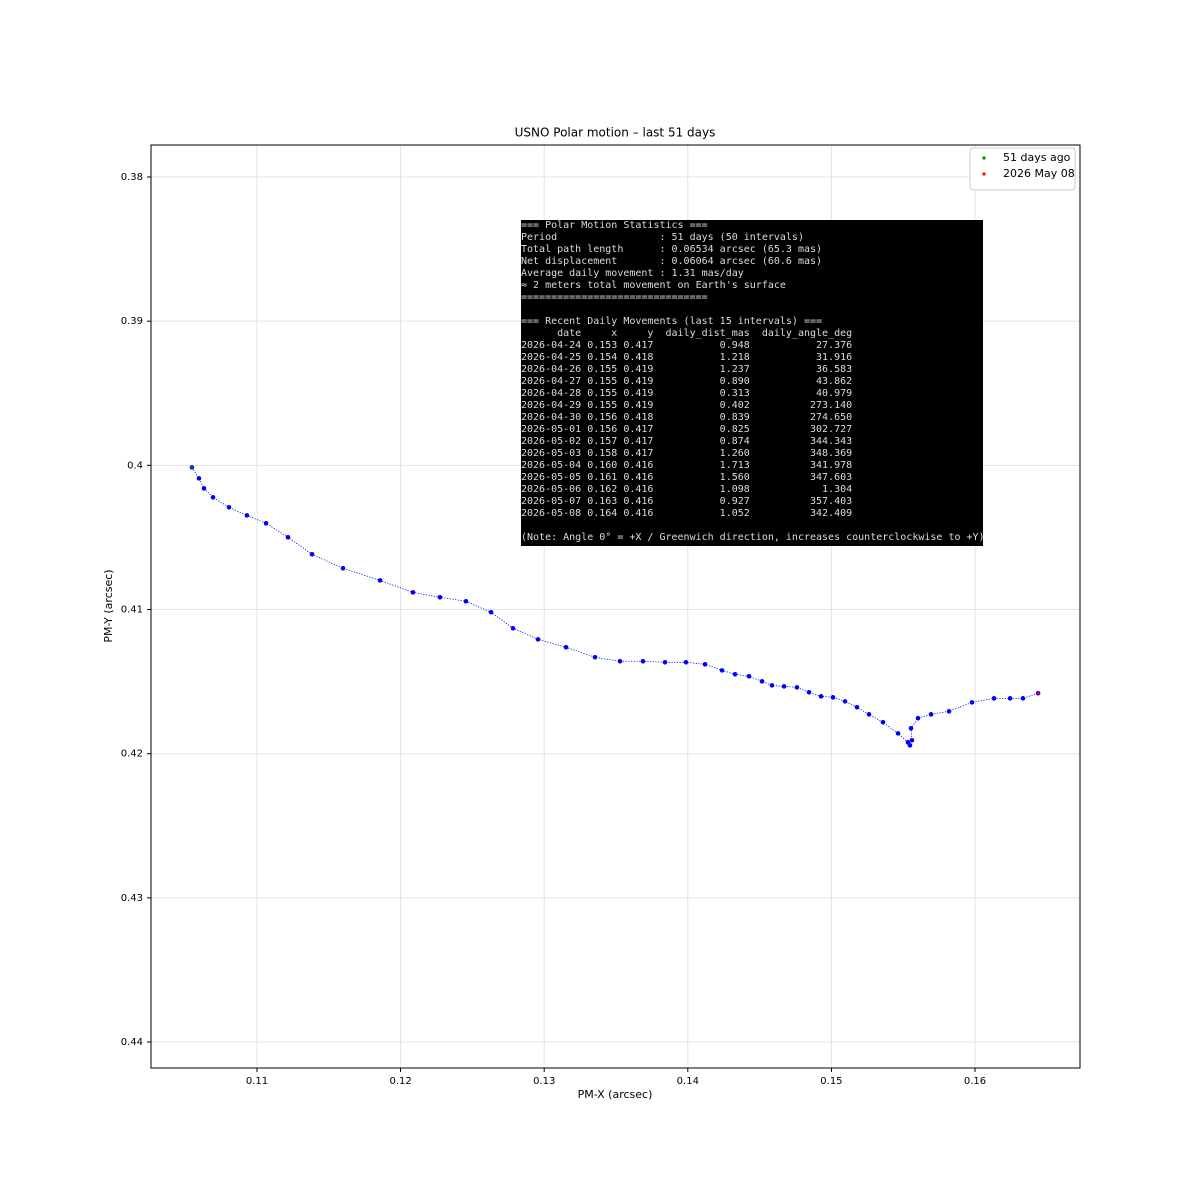 The image size is (1200, 1200). What do you see at coordinates (687, 369) in the screenshot?
I see `box-line: 2026-04-26 0.155 0.419 1.237 36.583` at bounding box center [687, 369].